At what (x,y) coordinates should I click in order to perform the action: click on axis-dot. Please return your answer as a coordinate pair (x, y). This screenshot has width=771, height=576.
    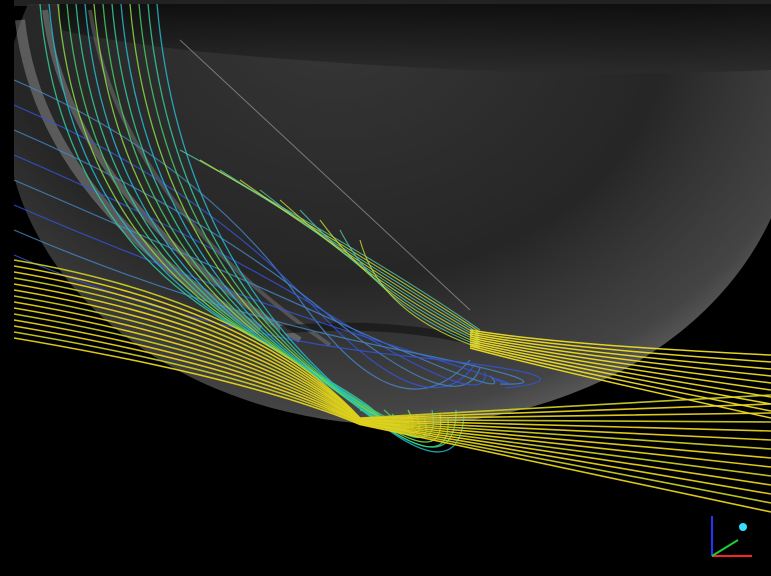
    Looking at the image, I should click on (743, 527).